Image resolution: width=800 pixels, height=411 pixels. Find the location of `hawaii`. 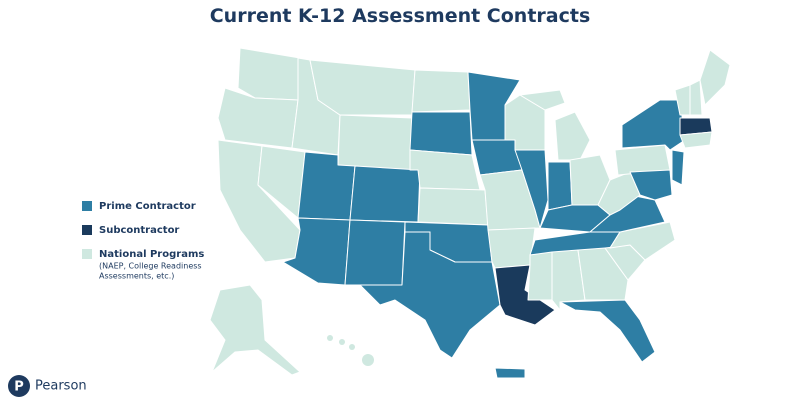

hawaii is located at coordinates (350, 350).